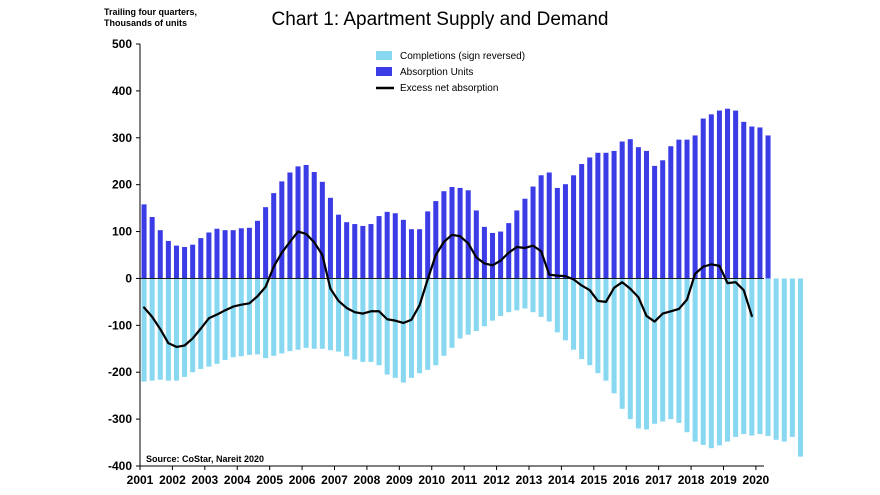 The image size is (880, 495). I want to click on x-tick-label: 2014, so click(561, 480).